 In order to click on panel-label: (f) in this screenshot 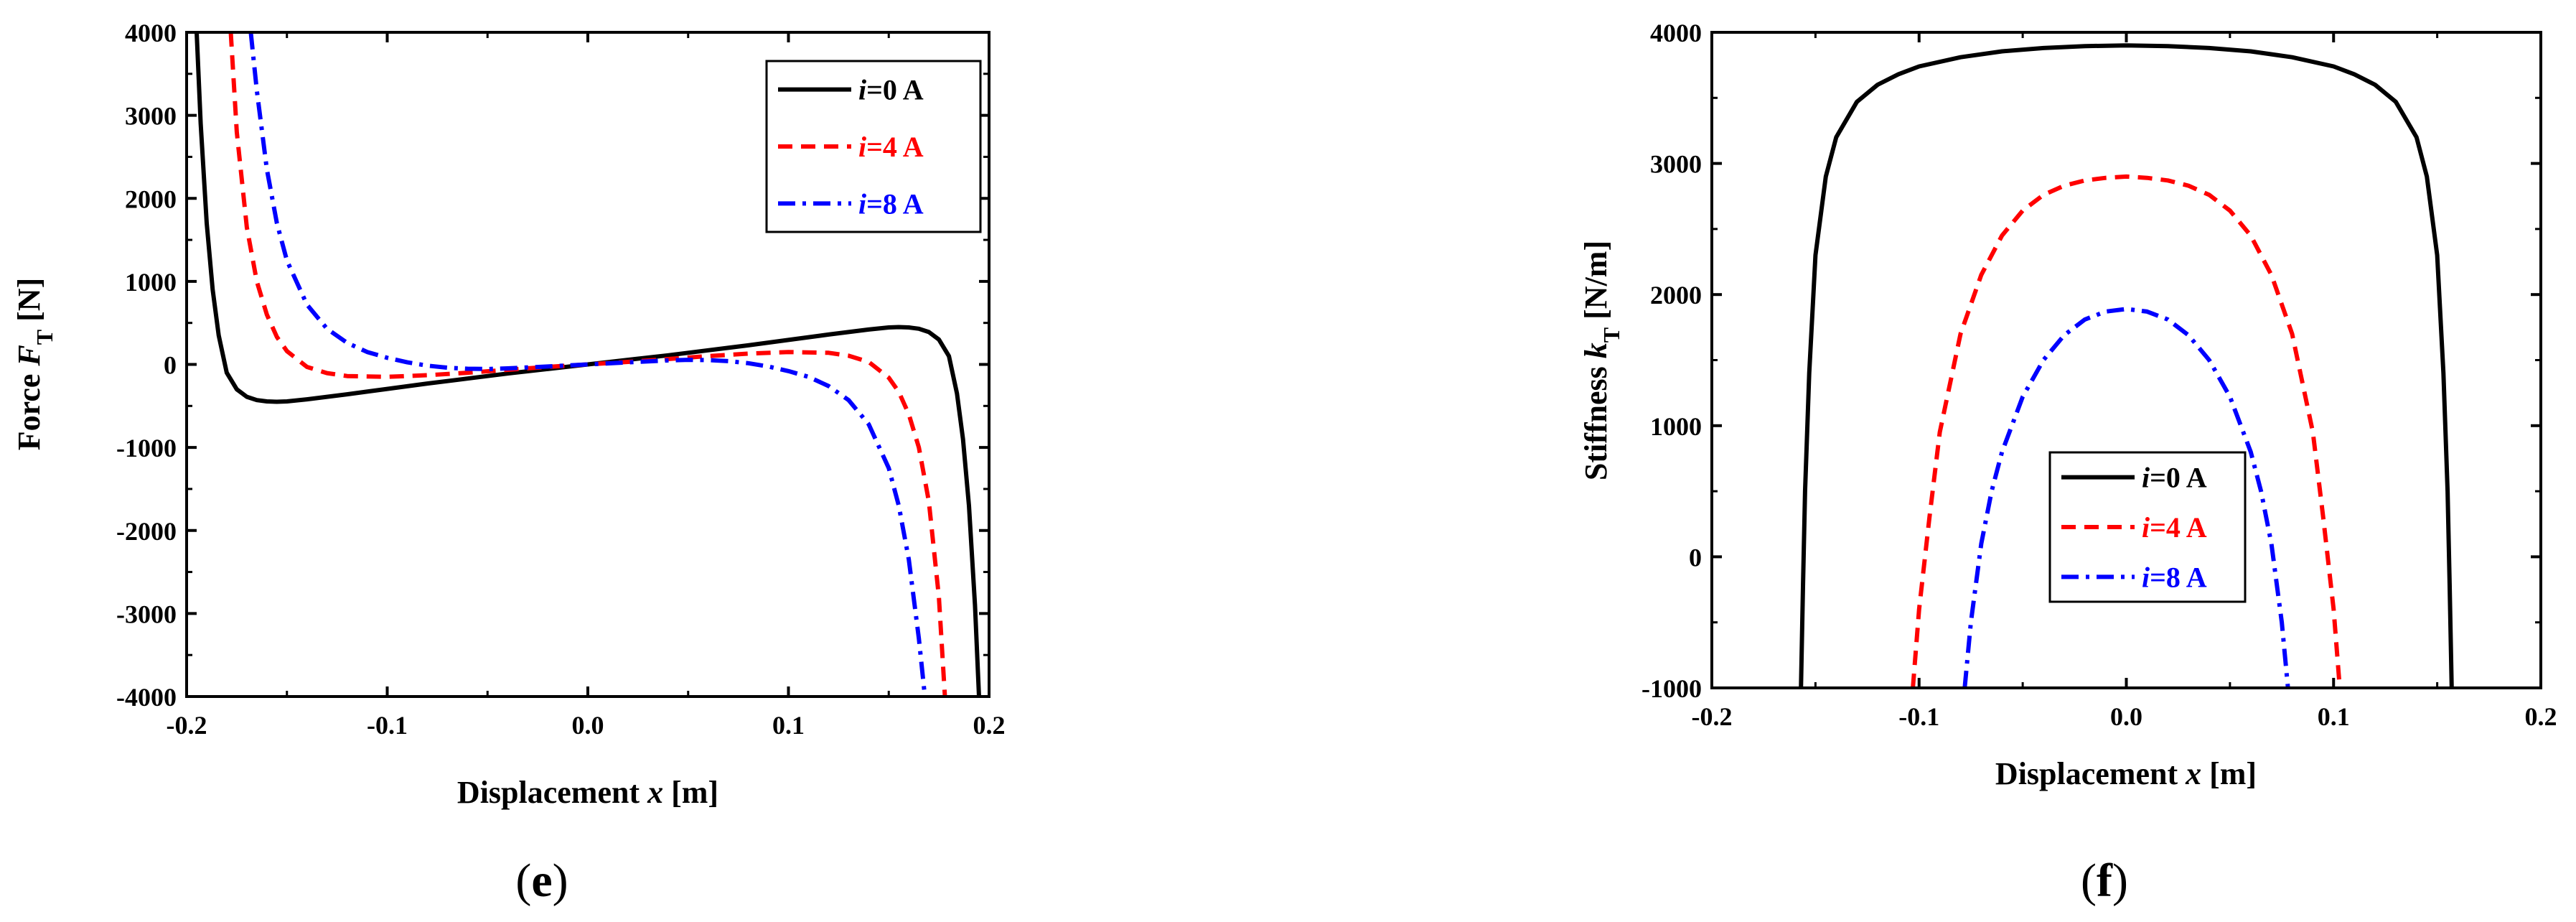, I will do `click(2104, 881)`.